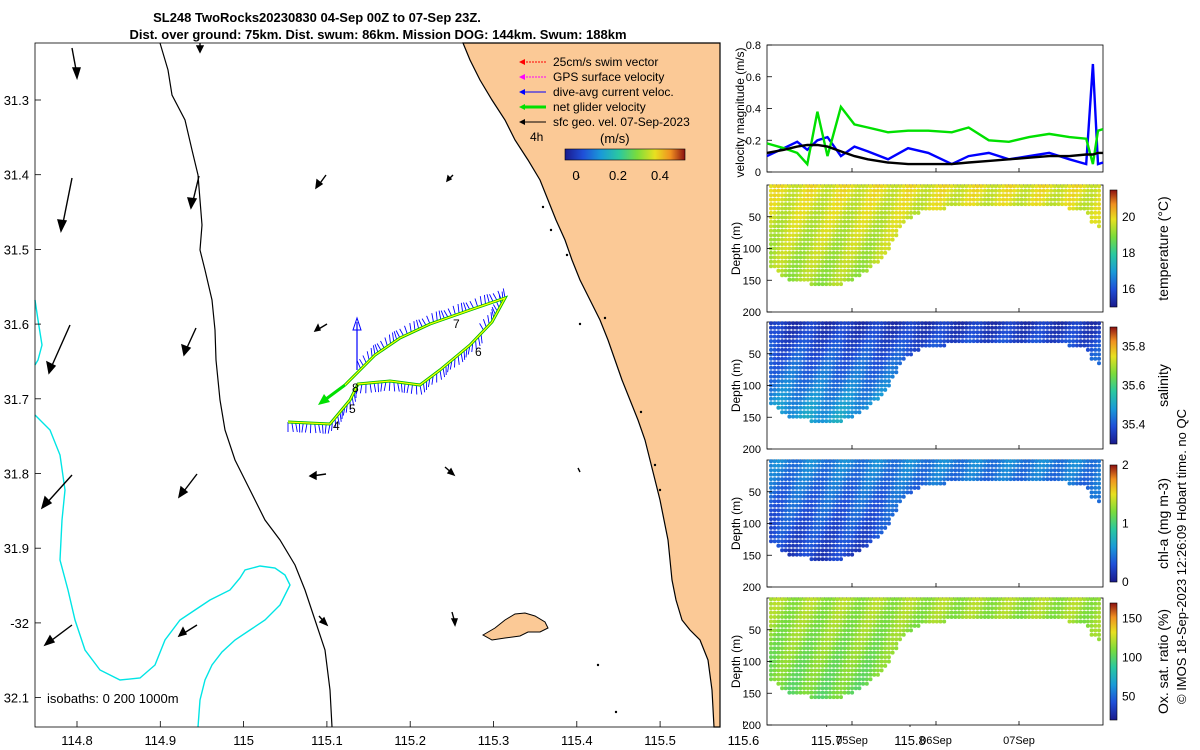 This screenshot has height=750, width=1200. I want to click on depth-ylabel: Depth (m), so click(736, 661).